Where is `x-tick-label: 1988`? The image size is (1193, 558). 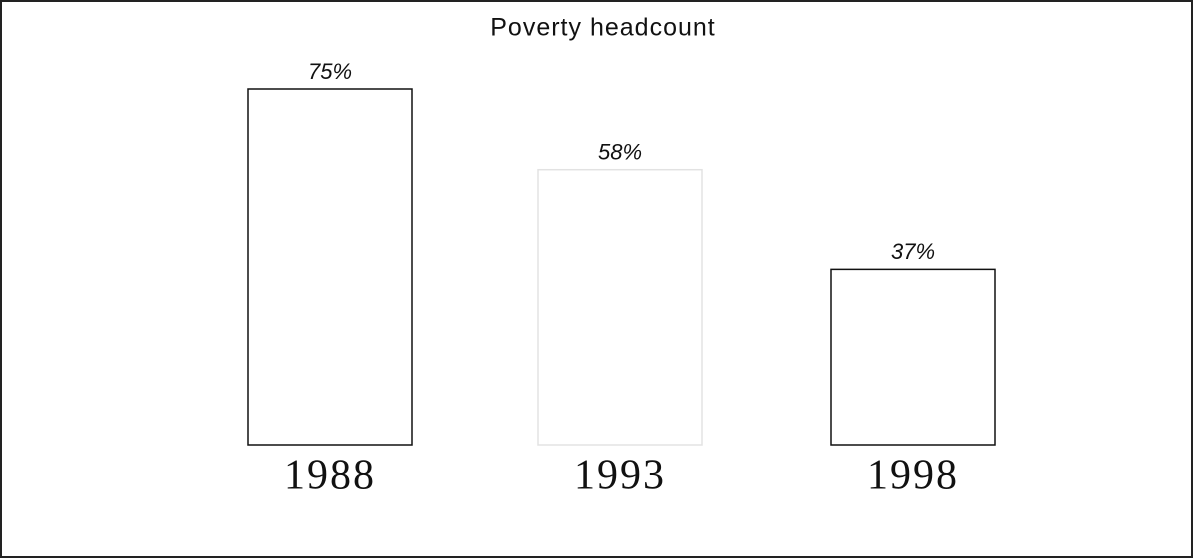
x-tick-label: 1988 is located at coordinates (330, 476).